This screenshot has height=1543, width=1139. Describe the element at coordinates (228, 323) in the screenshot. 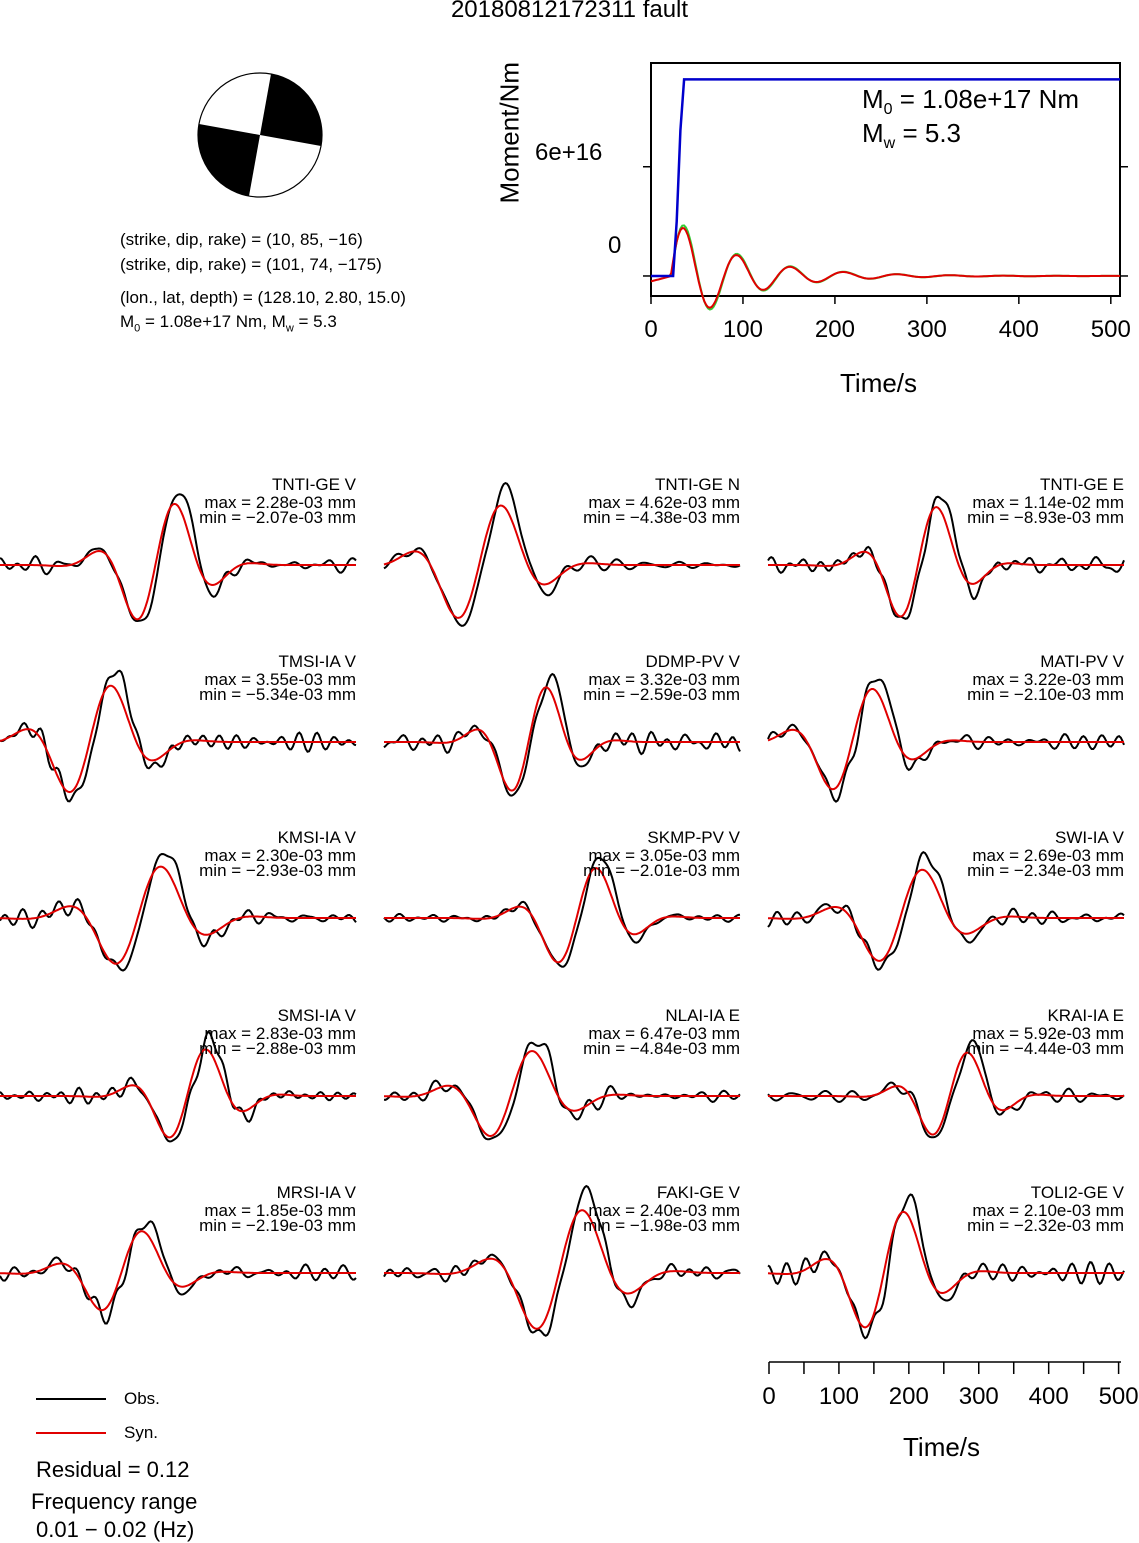

I see `moment-magnitude-line: M0 = 1.08e+17 Nm, Mw = 5.3` at that location.